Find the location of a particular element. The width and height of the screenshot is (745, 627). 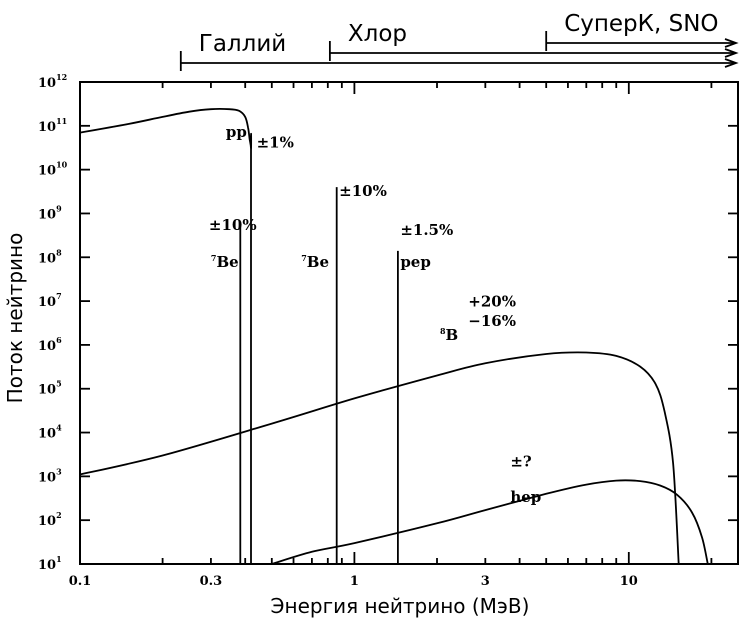

annotation-label: pep is located at coordinates (415, 262).